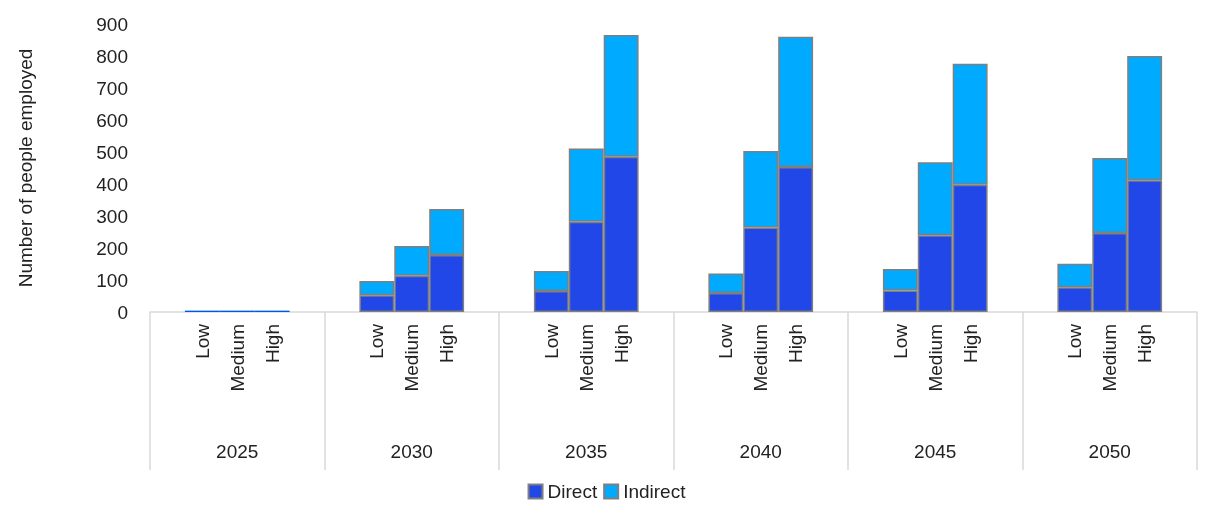 The width and height of the screenshot is (1213, 508). Describe the element at coordinates (122, 312) in the screenshot. I see `y-tick-label: 0` at that location.